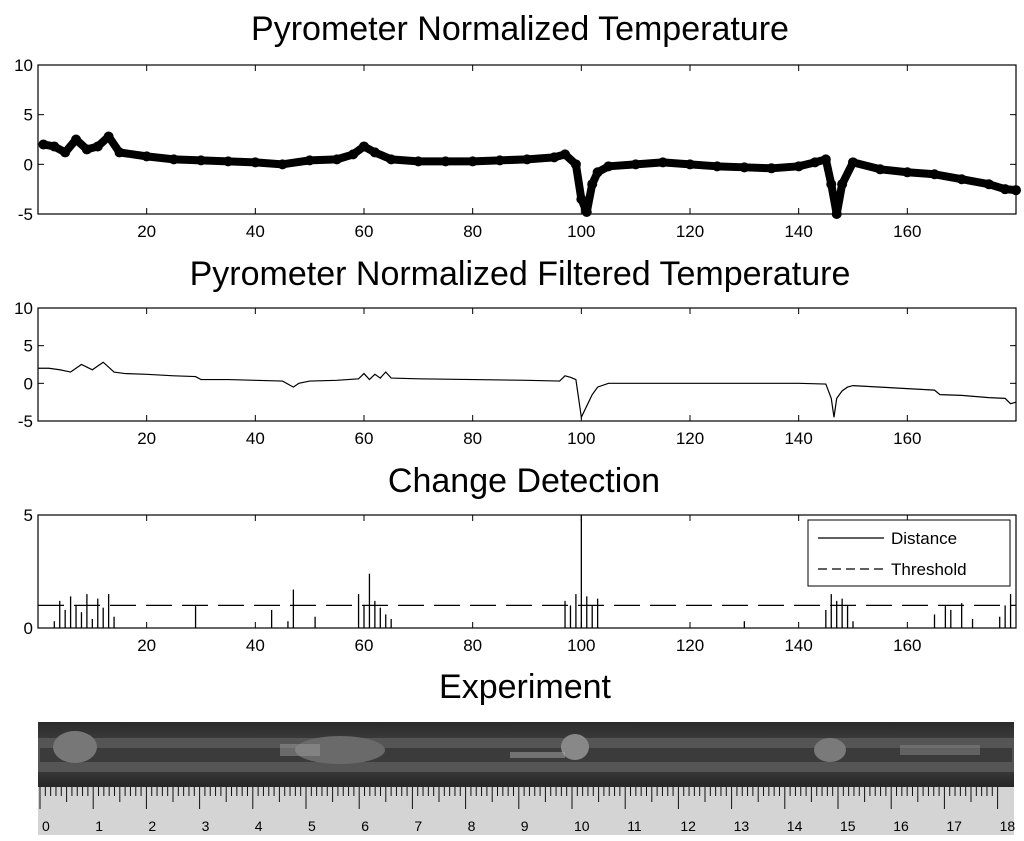  I want to click on ruler-label: 6, so click(365, 826).